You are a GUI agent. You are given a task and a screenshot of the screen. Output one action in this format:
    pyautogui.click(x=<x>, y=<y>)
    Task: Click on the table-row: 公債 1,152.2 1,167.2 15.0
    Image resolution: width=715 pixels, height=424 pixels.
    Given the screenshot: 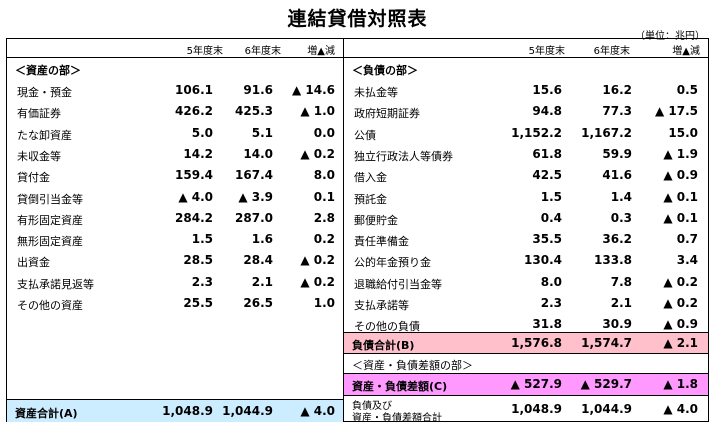 What is the action you would take?
    pyautogui.click(x=526, y=134)
    